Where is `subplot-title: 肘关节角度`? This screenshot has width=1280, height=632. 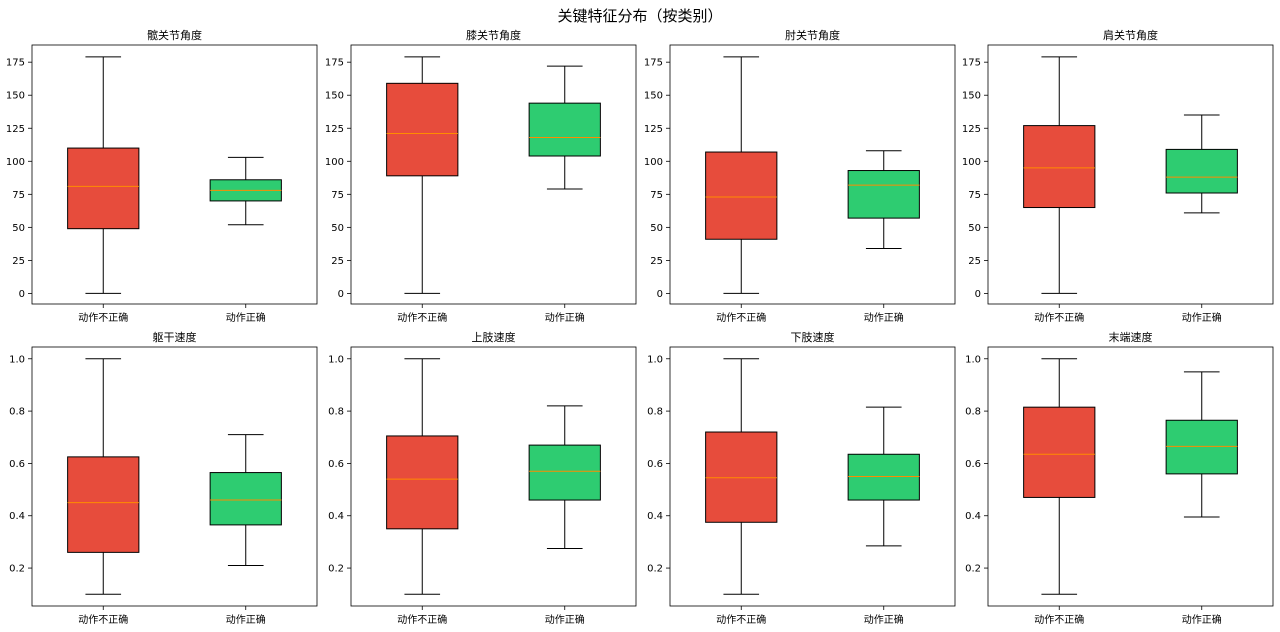 subplot-title: 肘关节角度 is located at coordinates (812, 35).